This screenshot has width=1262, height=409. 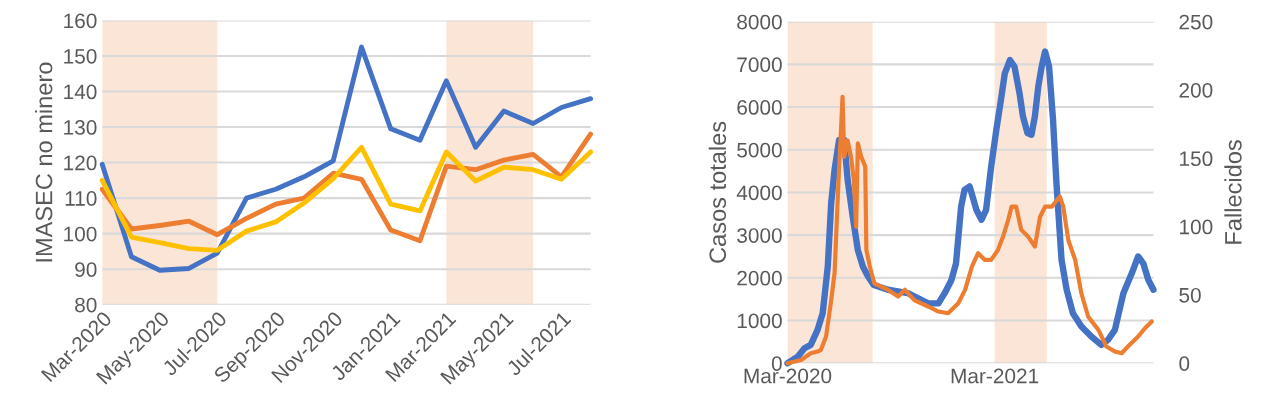 What do you see at coordinates (44, 162) in the screenshot?
I see `y-axis-title: IMASEC no minero` at bounding box center [44, 162].